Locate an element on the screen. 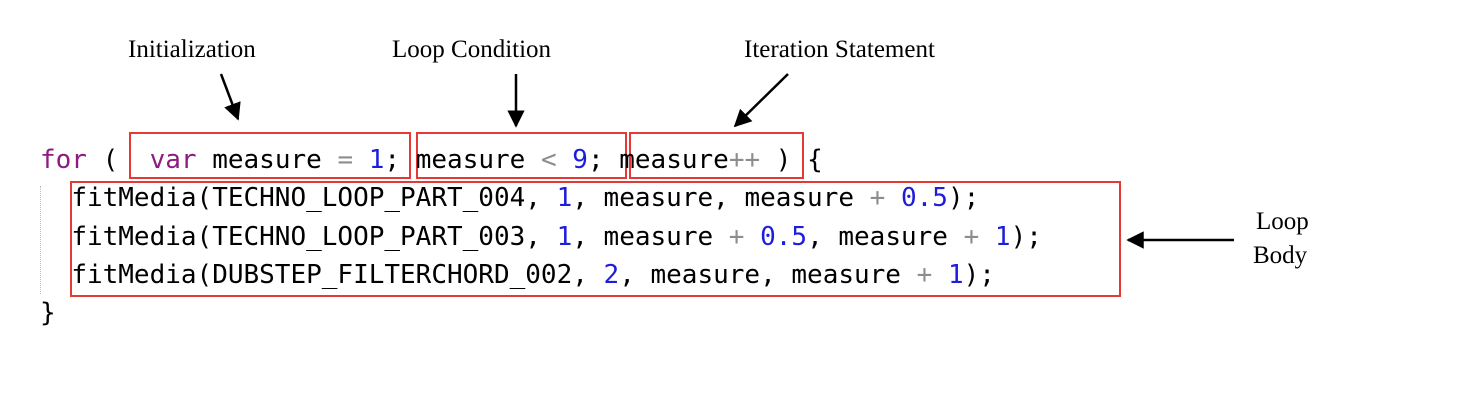  iter-variable: measure is located at coordinates (674, 160).